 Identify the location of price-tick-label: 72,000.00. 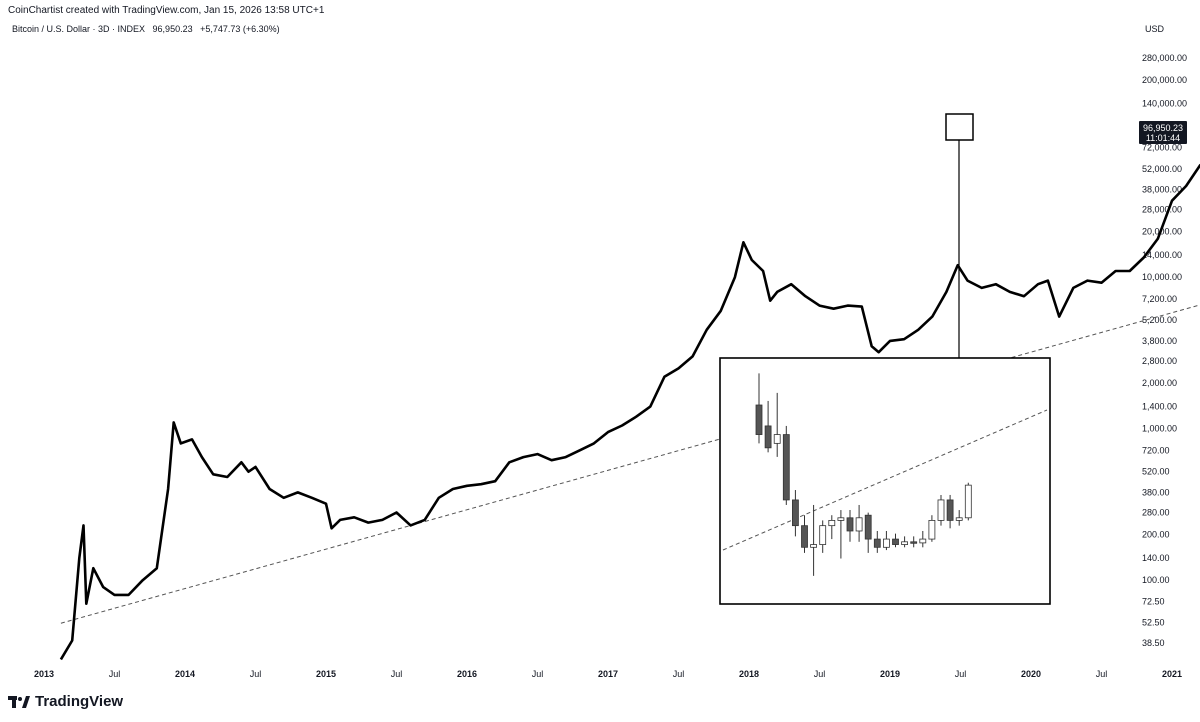
(1162, 147).